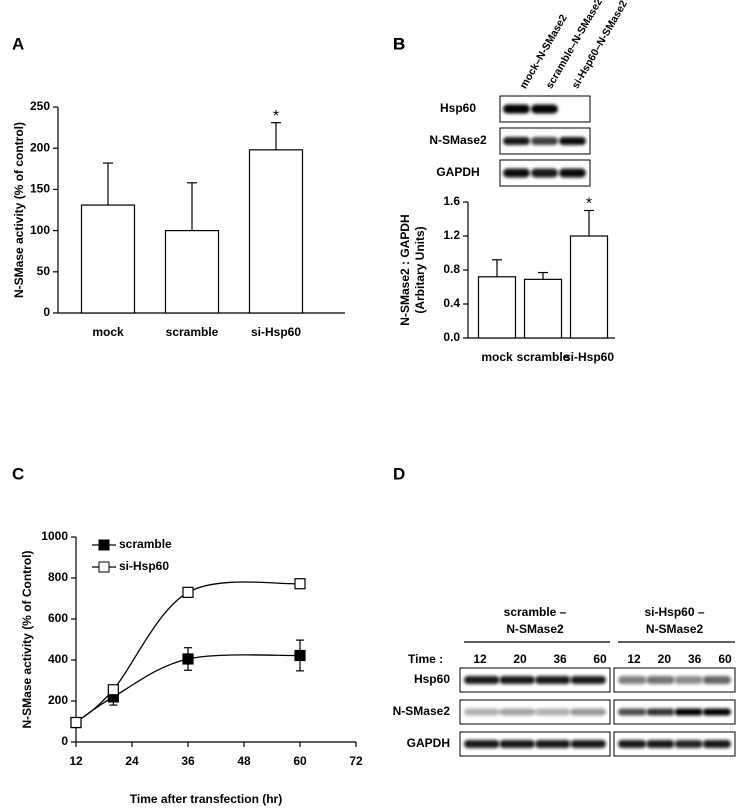  What do you see at coordinates (19, 210) in the screenshot?
I see `y-axis-label: N-SMase activity (% of control)` at bounding box center [19, 210].